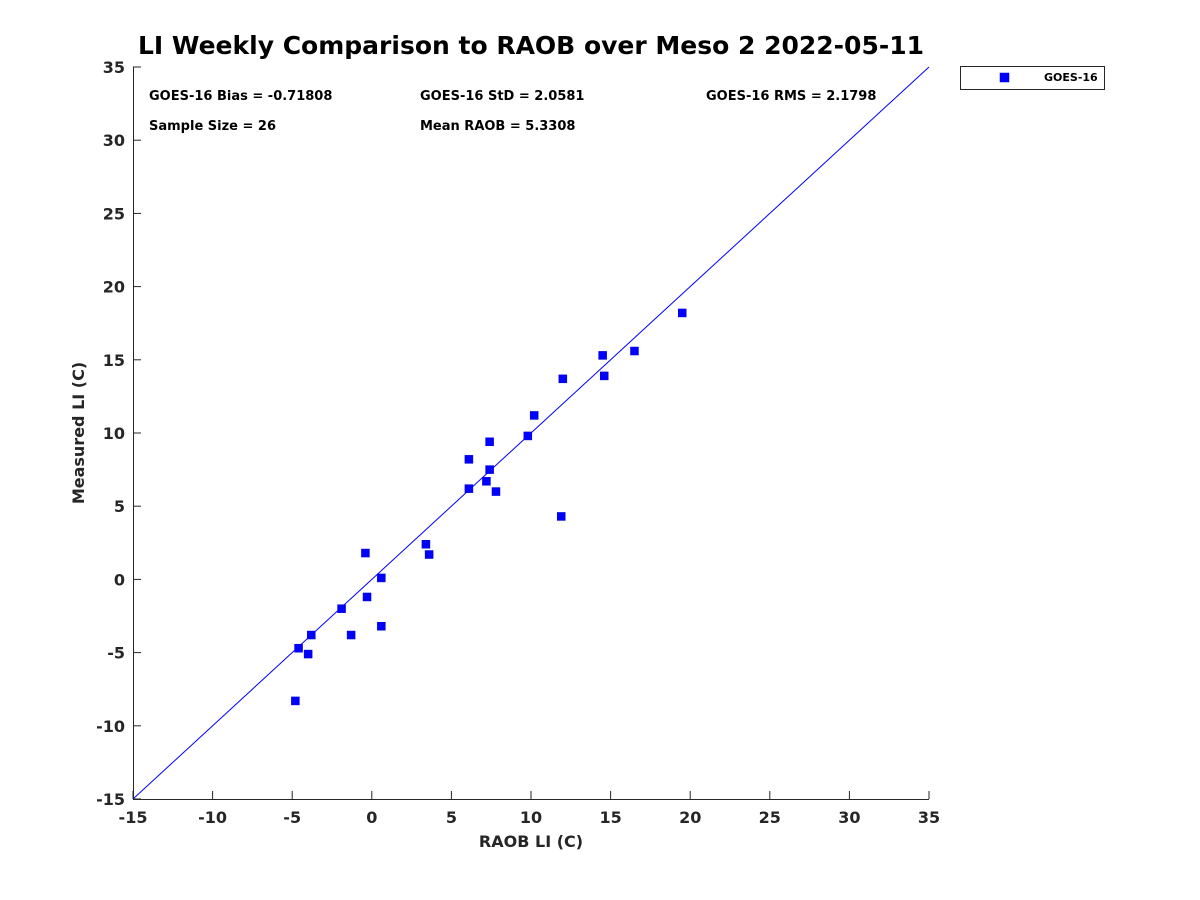 This screenshot has height=900, width=1200. I want to click on x-axis-label: RAOB LI (C), so click(531, 841).